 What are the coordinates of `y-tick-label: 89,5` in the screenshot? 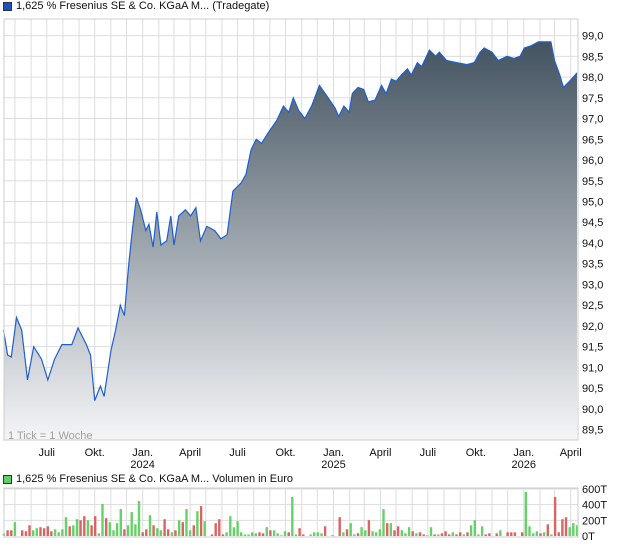 It's located at (592, 431).